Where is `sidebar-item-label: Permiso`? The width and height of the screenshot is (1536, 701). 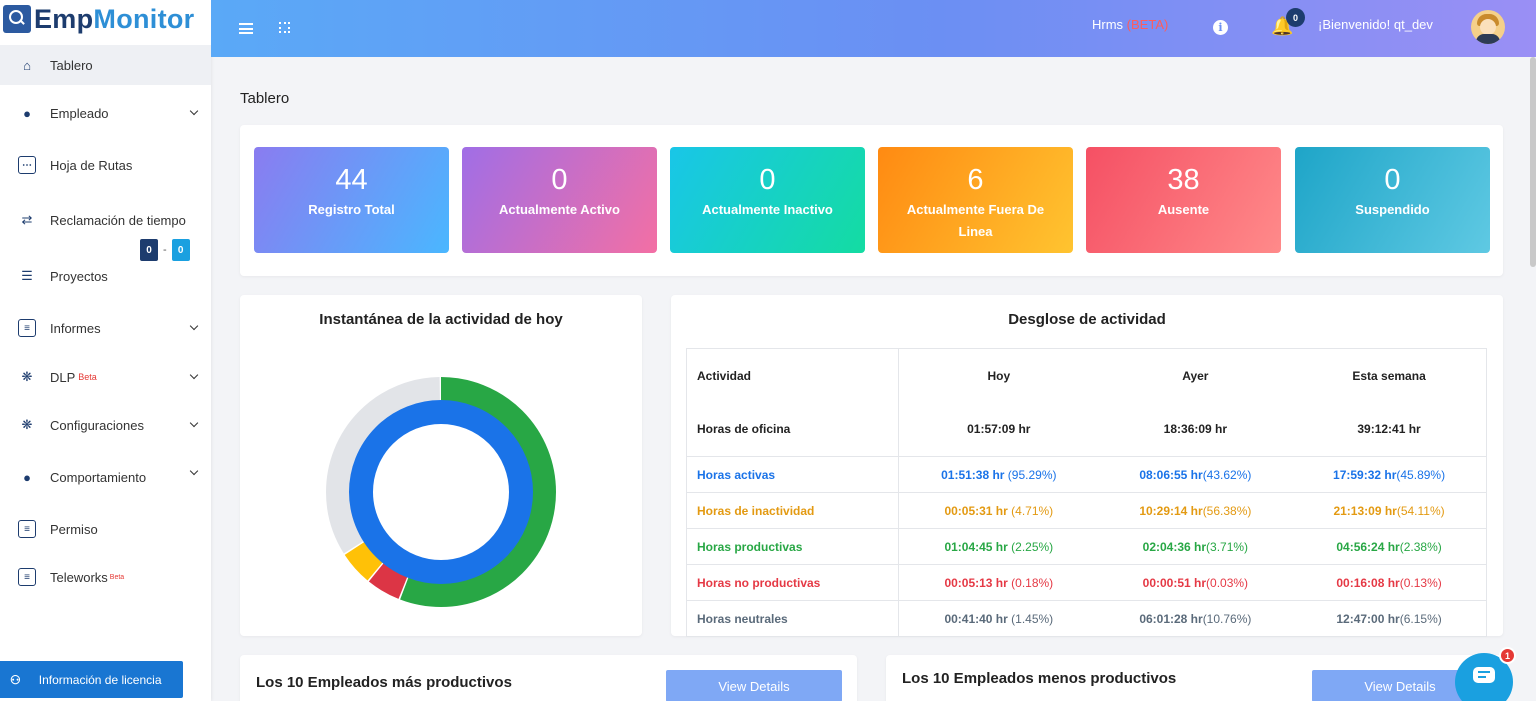 sidebar-item-label: Permiso is located at coordinates (74, 529).